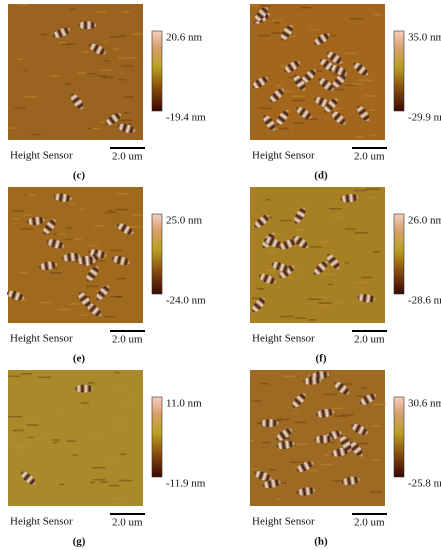 Image resolution: width=441 pixels, height=550 pixels. What do you see at coordinates (184, 38) in the screenshot?
I see `colorbar-max-label: 20.6 nm` at bounding box center [184, 38].